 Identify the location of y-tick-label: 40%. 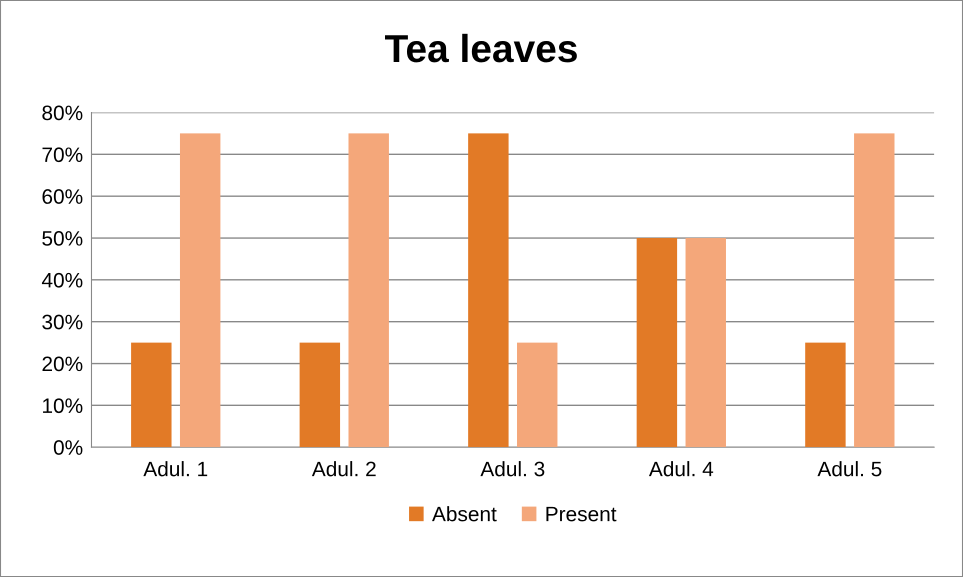
(62, 280).